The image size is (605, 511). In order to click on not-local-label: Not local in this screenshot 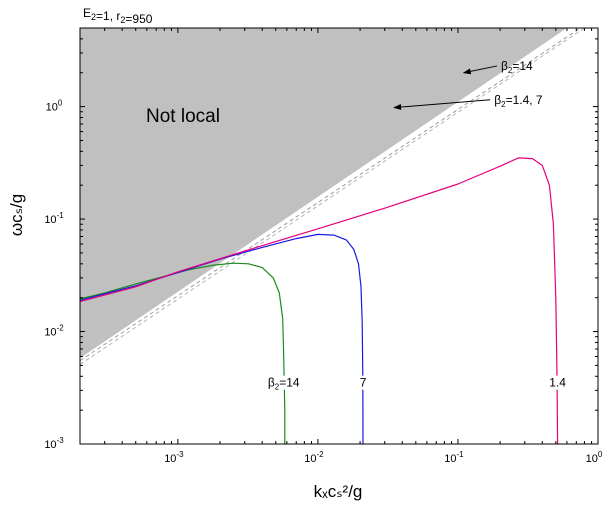, I will do `click(183, 116)`.